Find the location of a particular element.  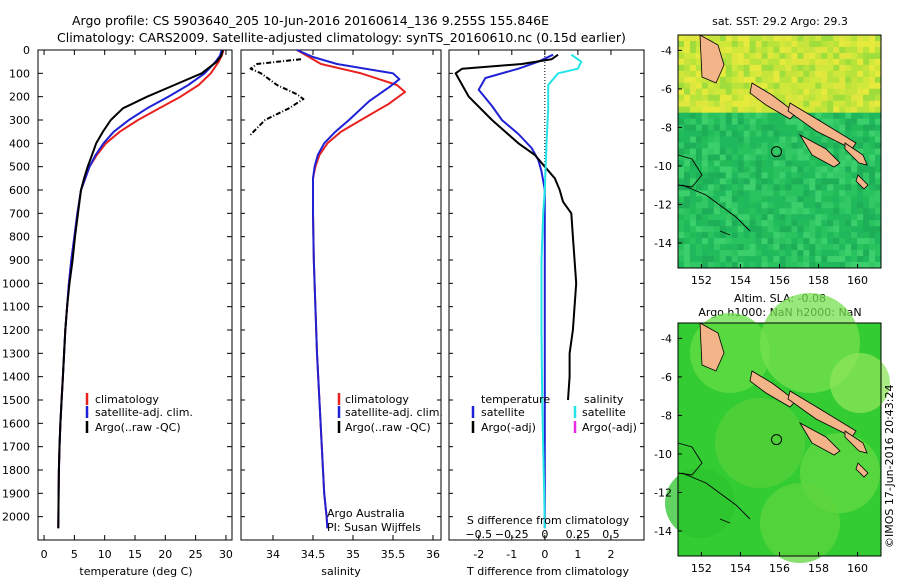

map-x-tick-label: 158 is located at coordinates (818, 280).